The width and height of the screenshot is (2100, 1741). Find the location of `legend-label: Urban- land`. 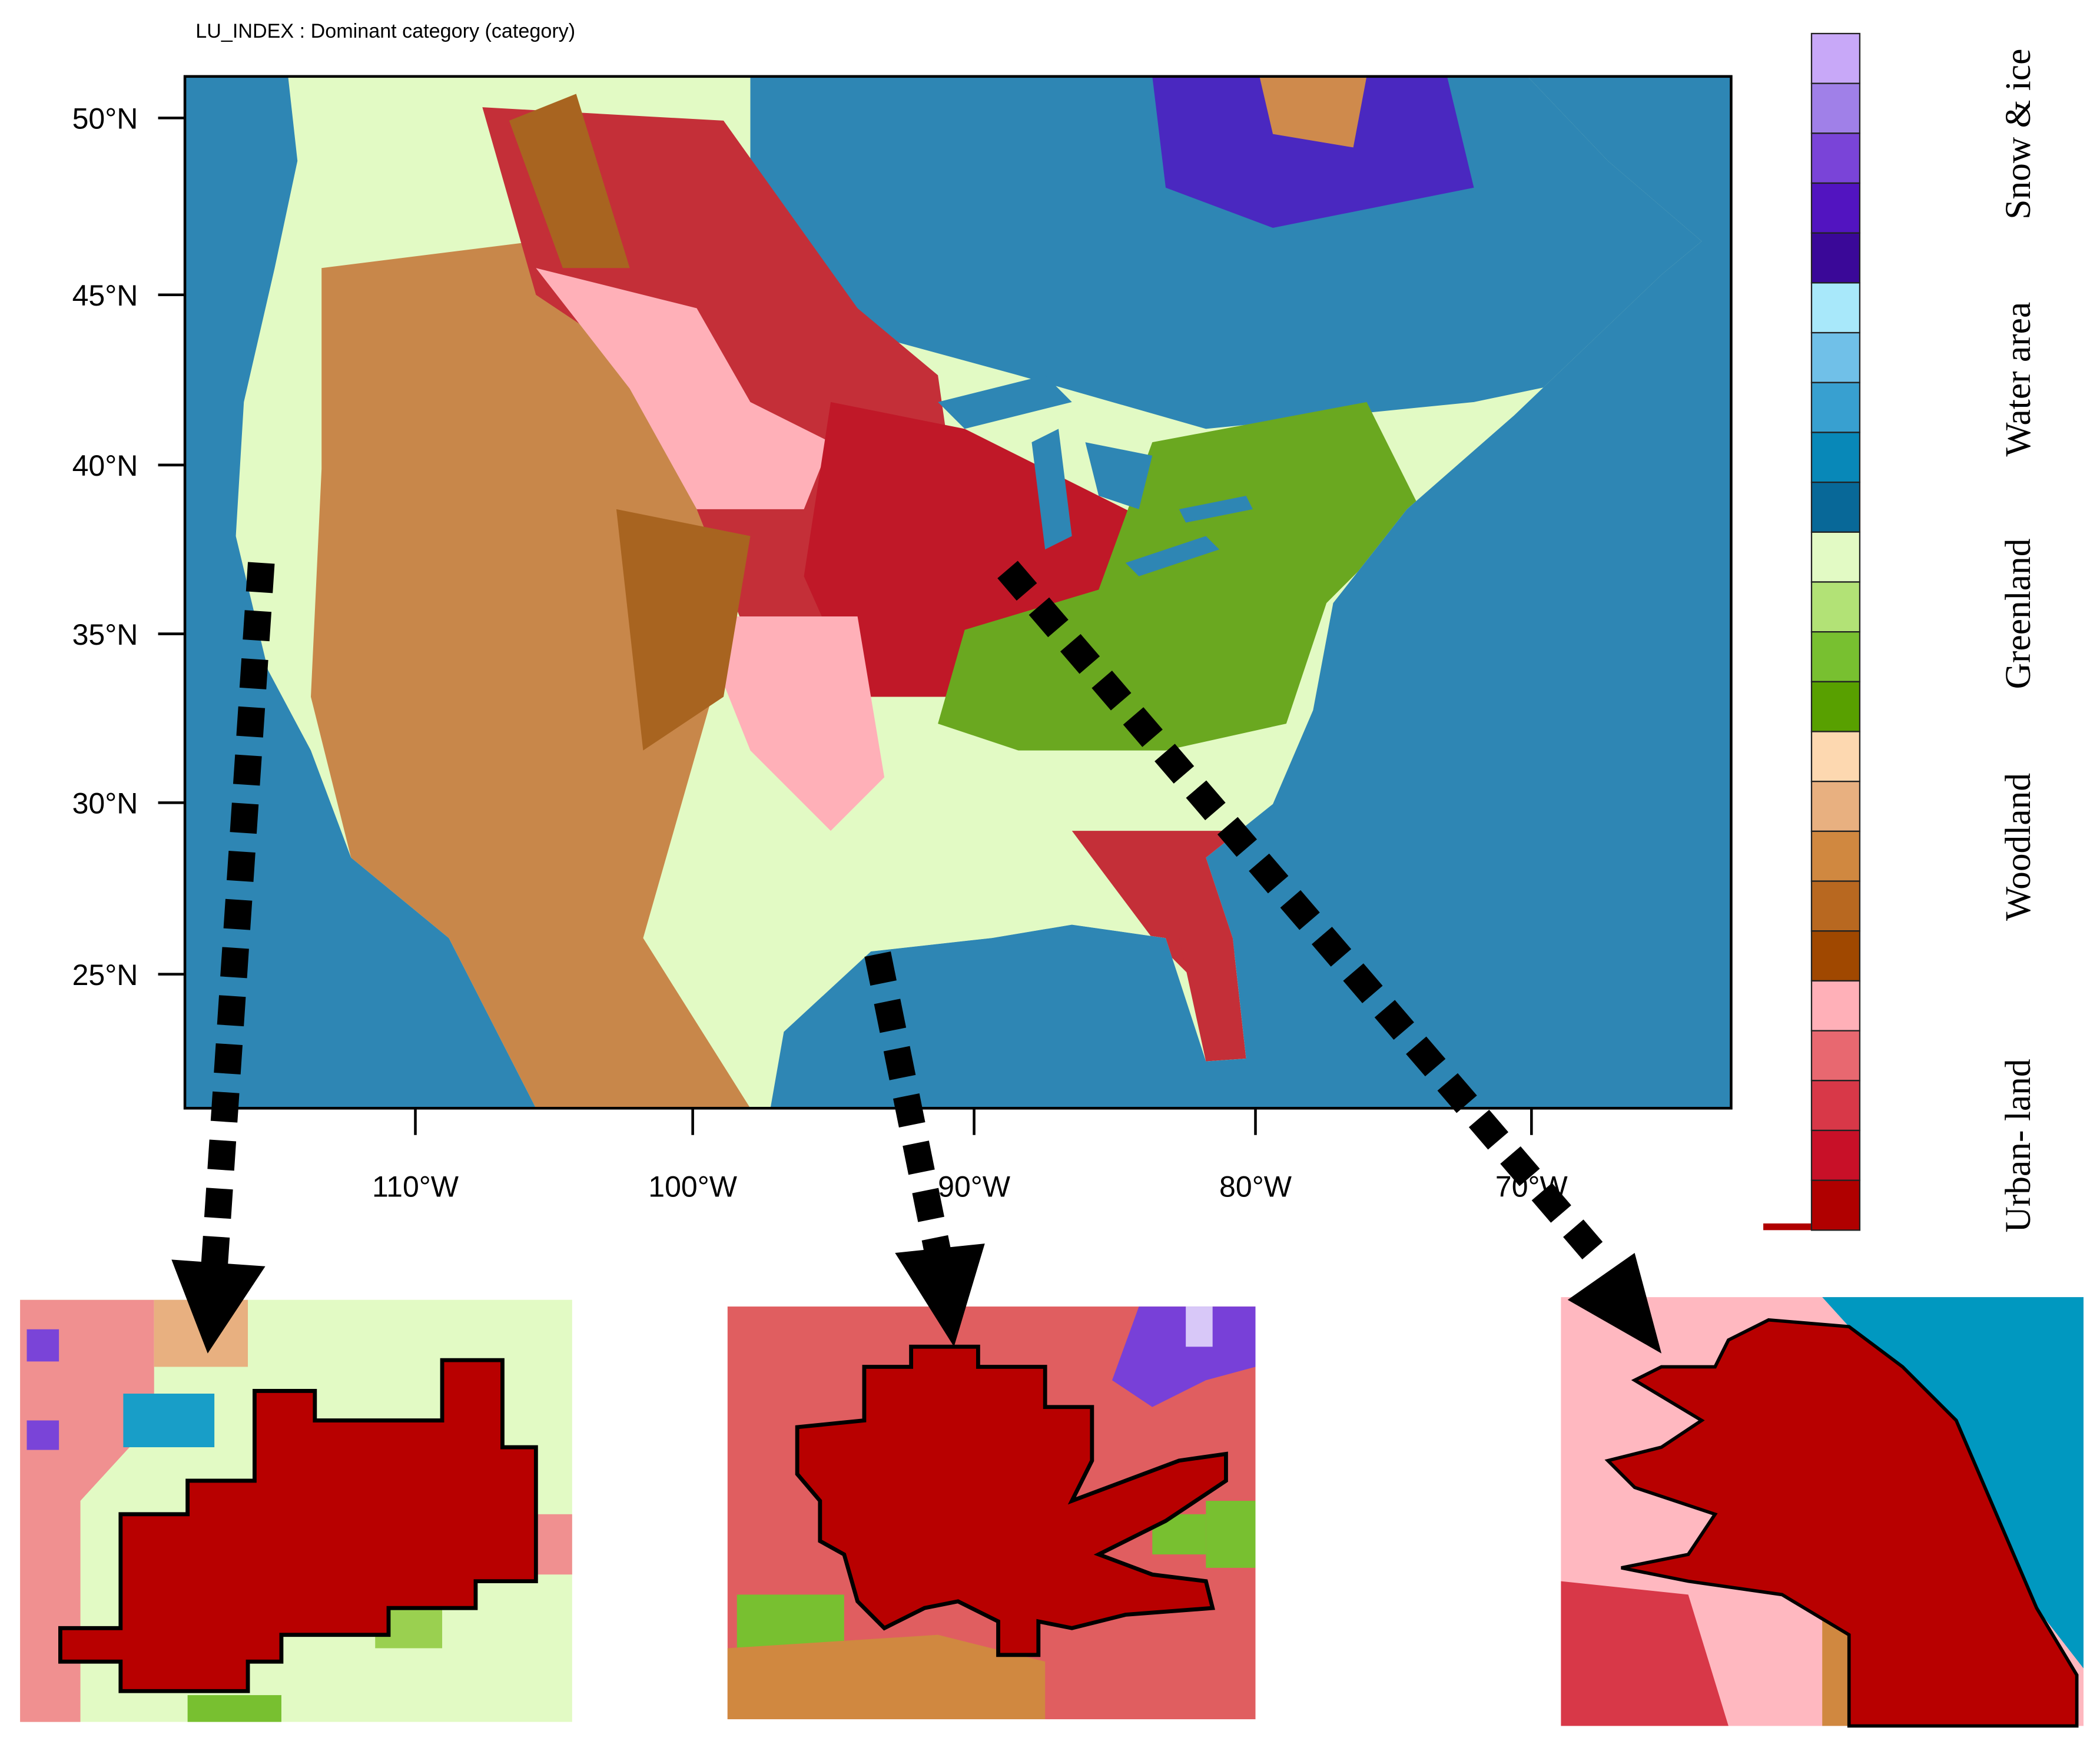

legend-label: Urban- land is located at coordinates (2018, 1145).